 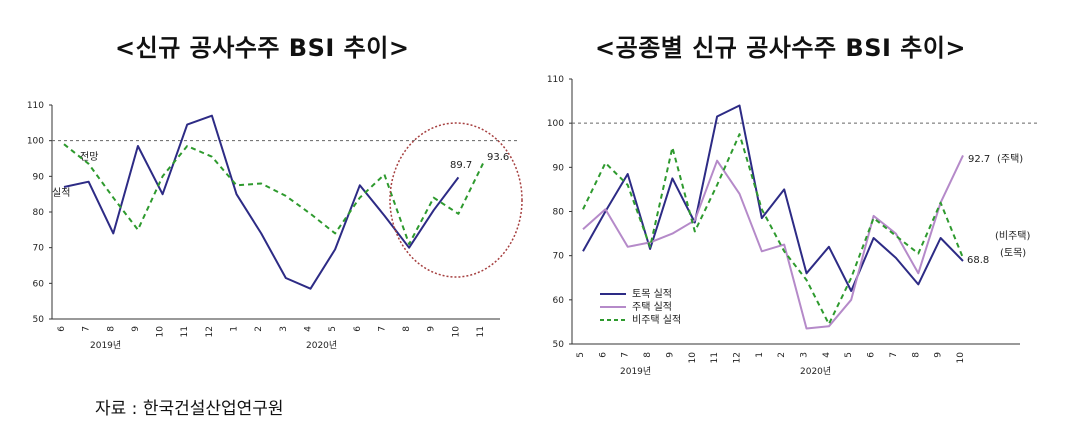 What do you see at coordinates (555, 124) in the screenshot?
I see `right-y-tick-label: 100` at bounding box center [555, 124].